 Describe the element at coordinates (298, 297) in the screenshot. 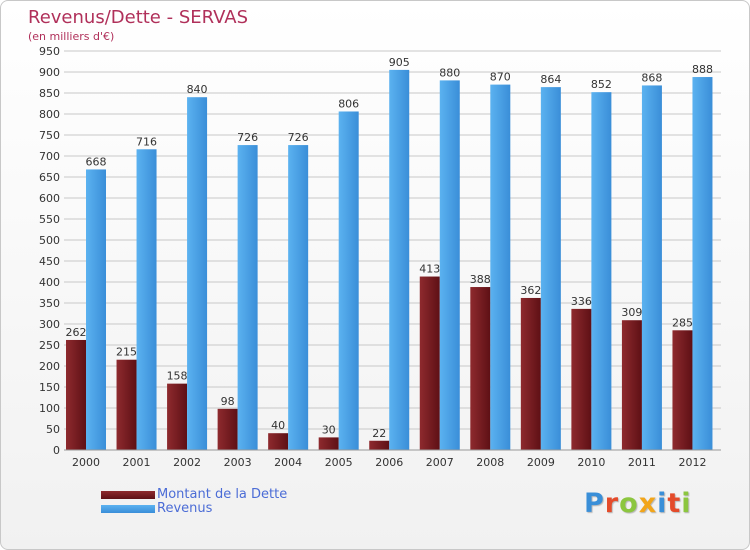

I see `bar-revenus-2004` at that location.